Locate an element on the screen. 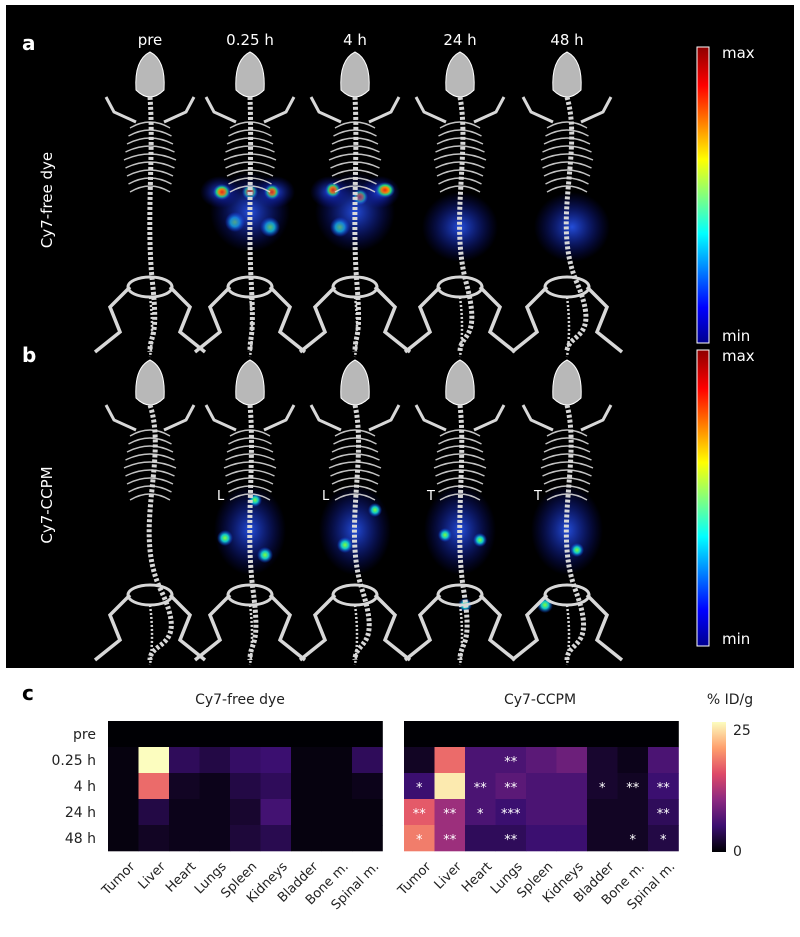 The image size is (800, 937). heatmap-row-label: 24 h is located at coordinates (80, 813).